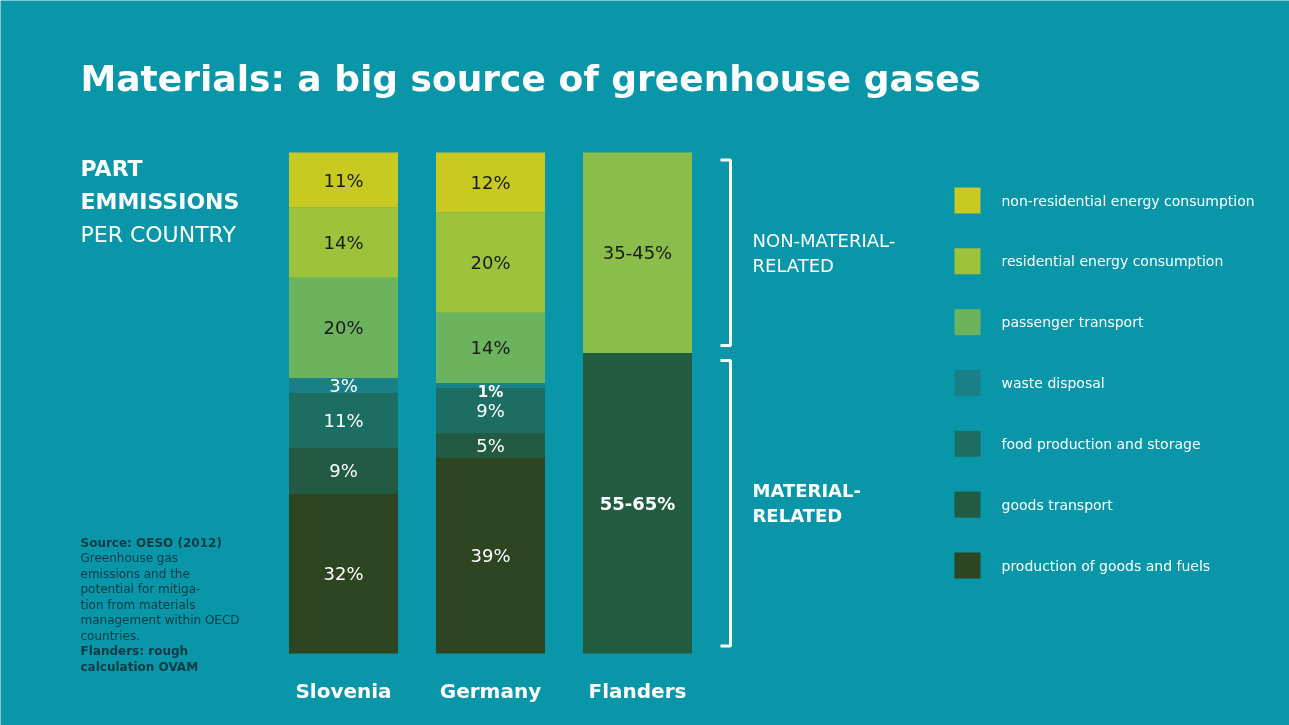 The image size is (1289, 725). I want to click on text: Flanders: rough calculation OVAM, so click(139, 659).